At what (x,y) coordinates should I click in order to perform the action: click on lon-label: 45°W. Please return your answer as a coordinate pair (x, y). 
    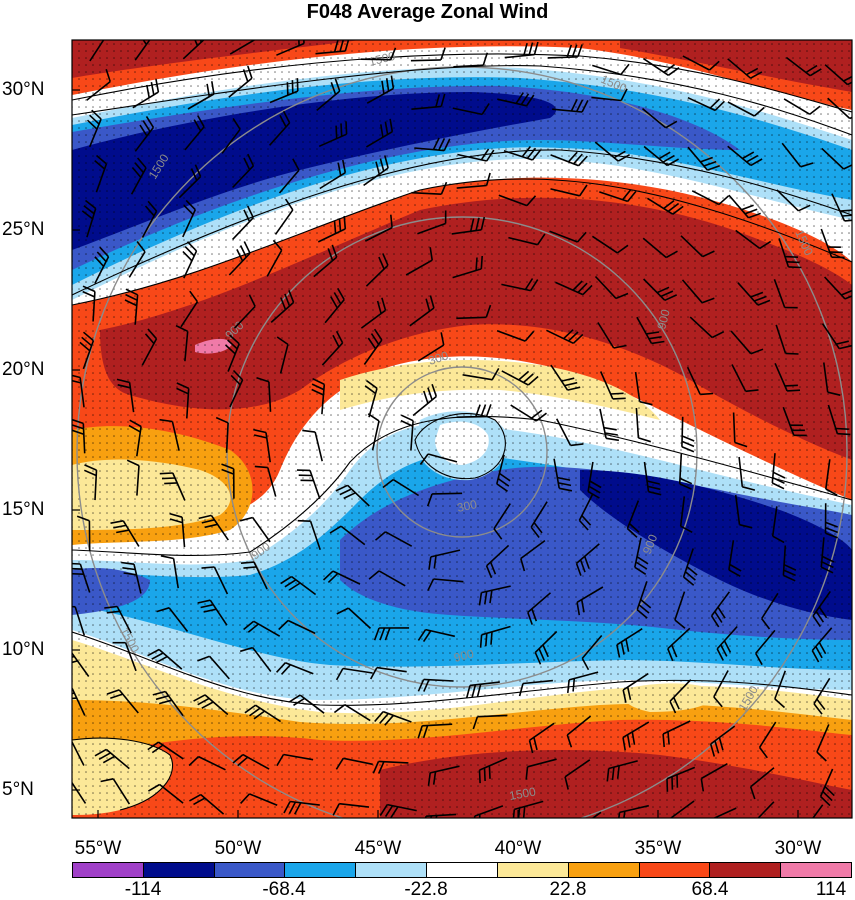
    Looking at the image, I should click on (378, 848).